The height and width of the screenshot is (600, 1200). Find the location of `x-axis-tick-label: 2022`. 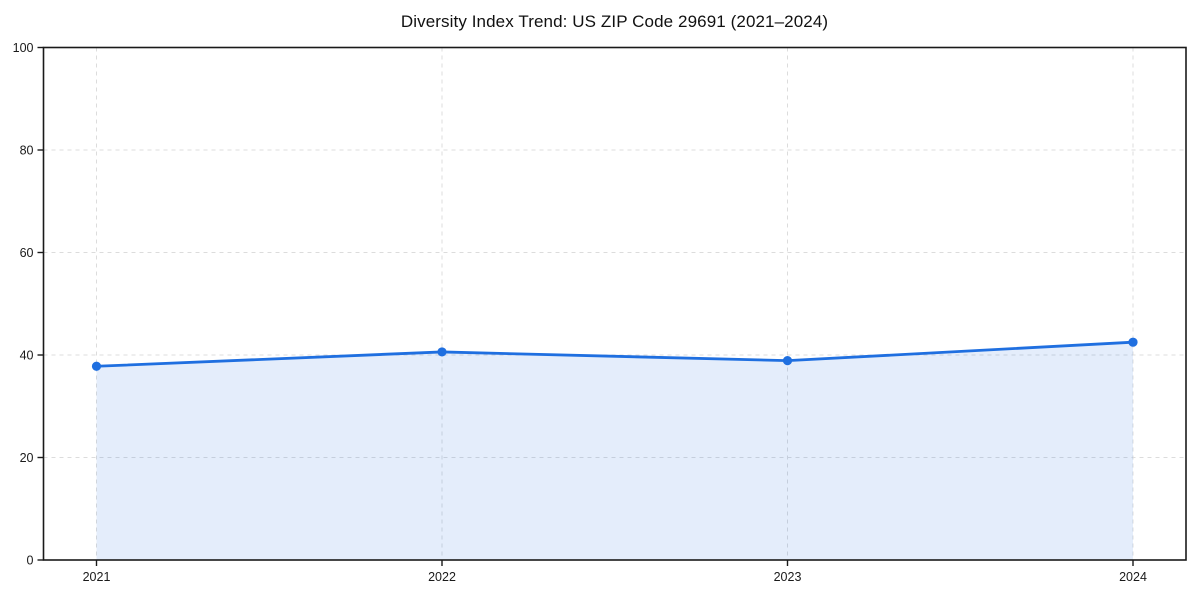

x-axis-tick-label: 2022 is located at coordinates (442, 577).